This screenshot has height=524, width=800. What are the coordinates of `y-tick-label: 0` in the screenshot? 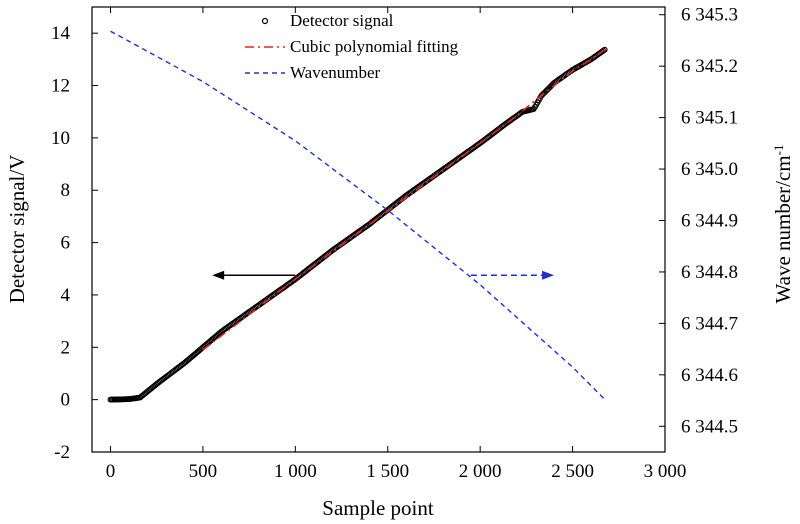 It's located at (66, 400).